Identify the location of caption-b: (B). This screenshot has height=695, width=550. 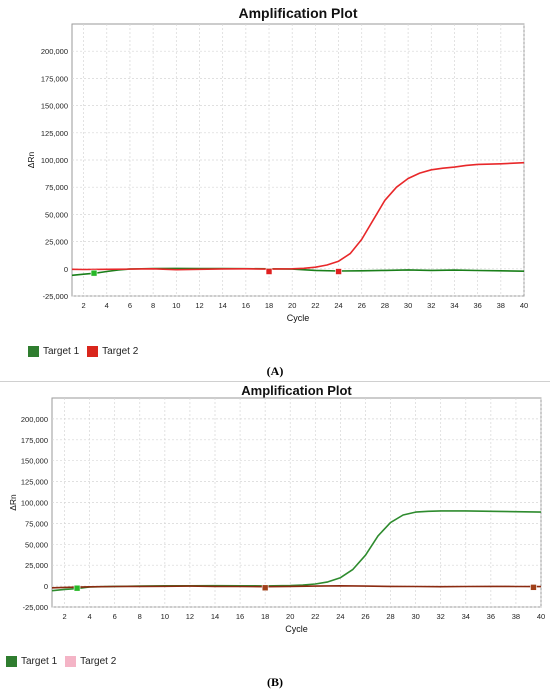
(275, 682).